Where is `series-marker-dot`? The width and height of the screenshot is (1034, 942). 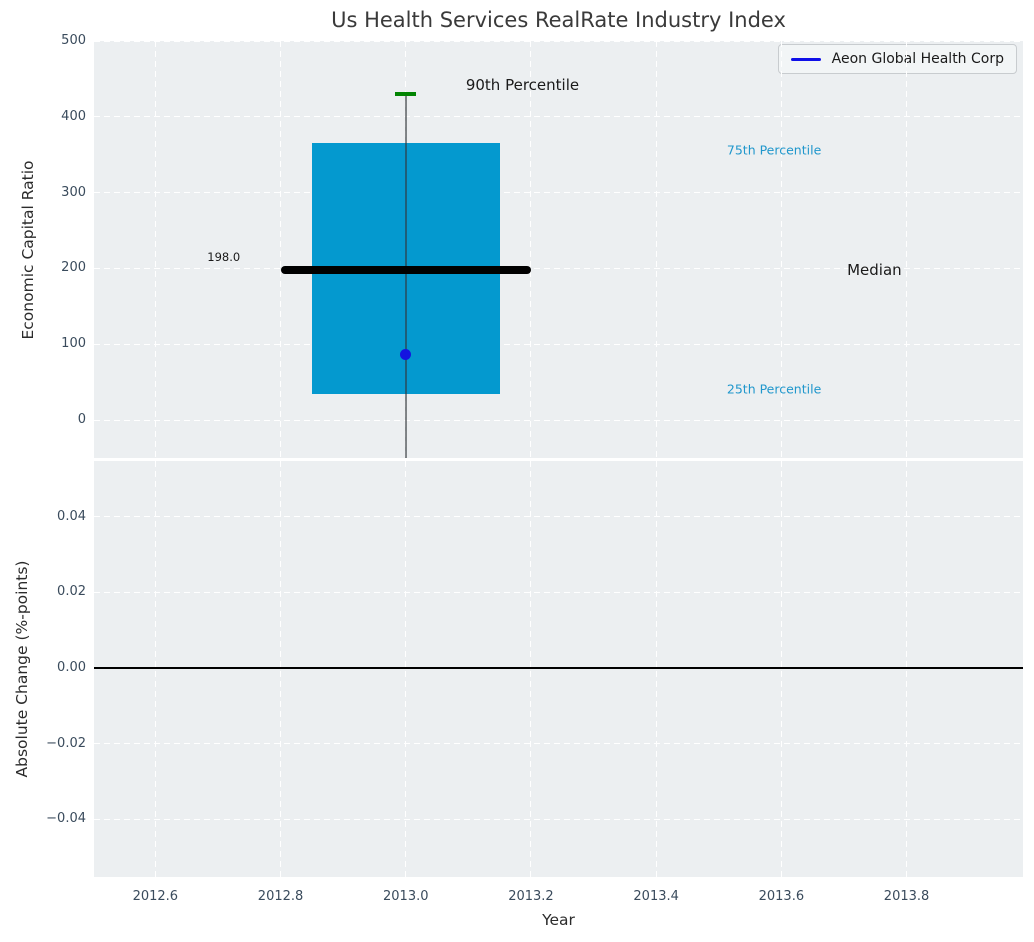
series-marker-dot is located at coordinates (406, 354).